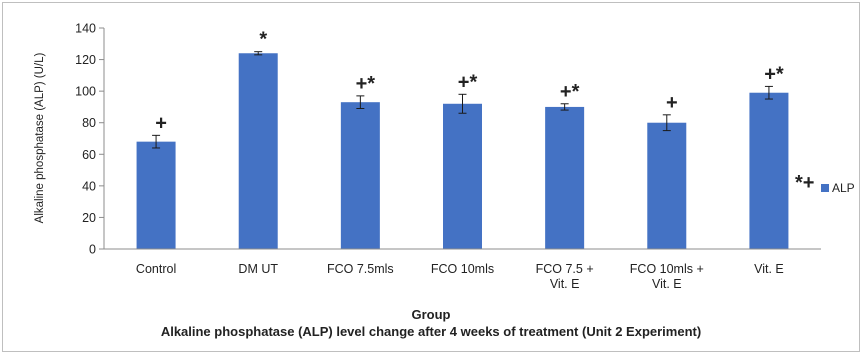  What do you see at coordinates (85, 60) in the screenshot?
I see `y-tick-label: 120` at bounding box center [85, 60].